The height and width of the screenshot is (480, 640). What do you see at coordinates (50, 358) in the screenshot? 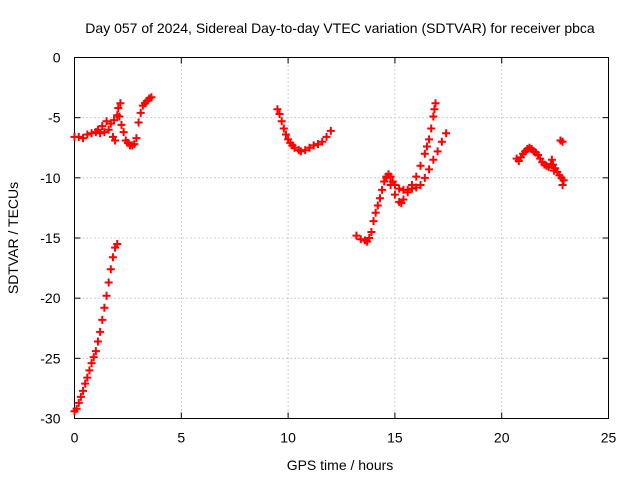
I see `y-tick-label: -25` at bounding box center [50, 358].